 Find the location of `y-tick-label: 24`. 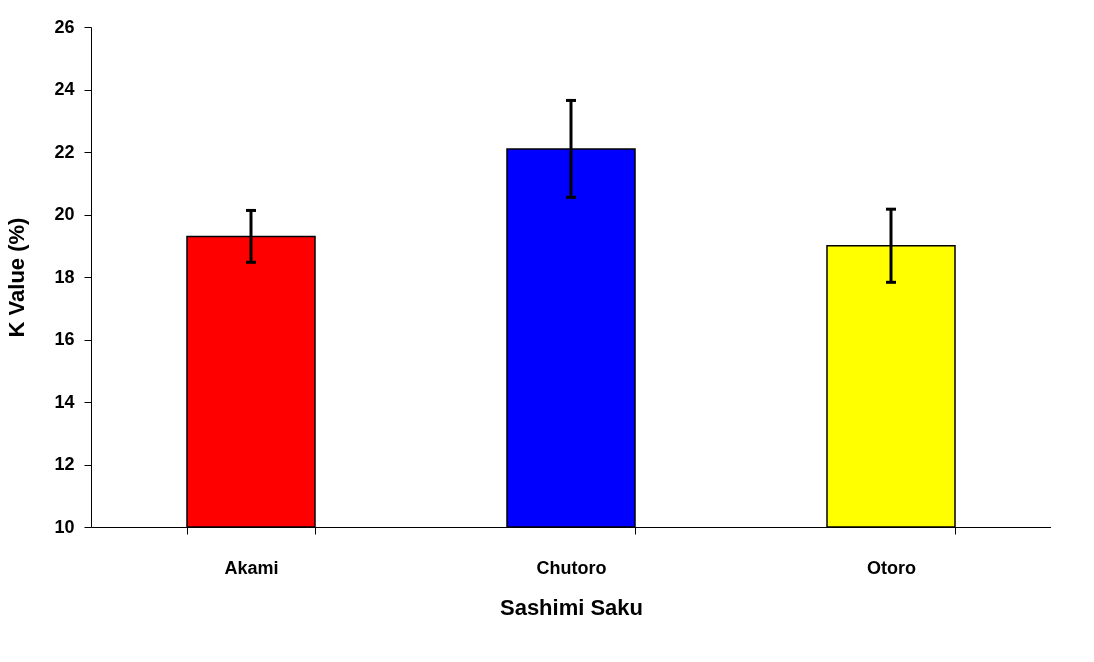

y-tick-label: 24 is located at coordinates (64, 89).